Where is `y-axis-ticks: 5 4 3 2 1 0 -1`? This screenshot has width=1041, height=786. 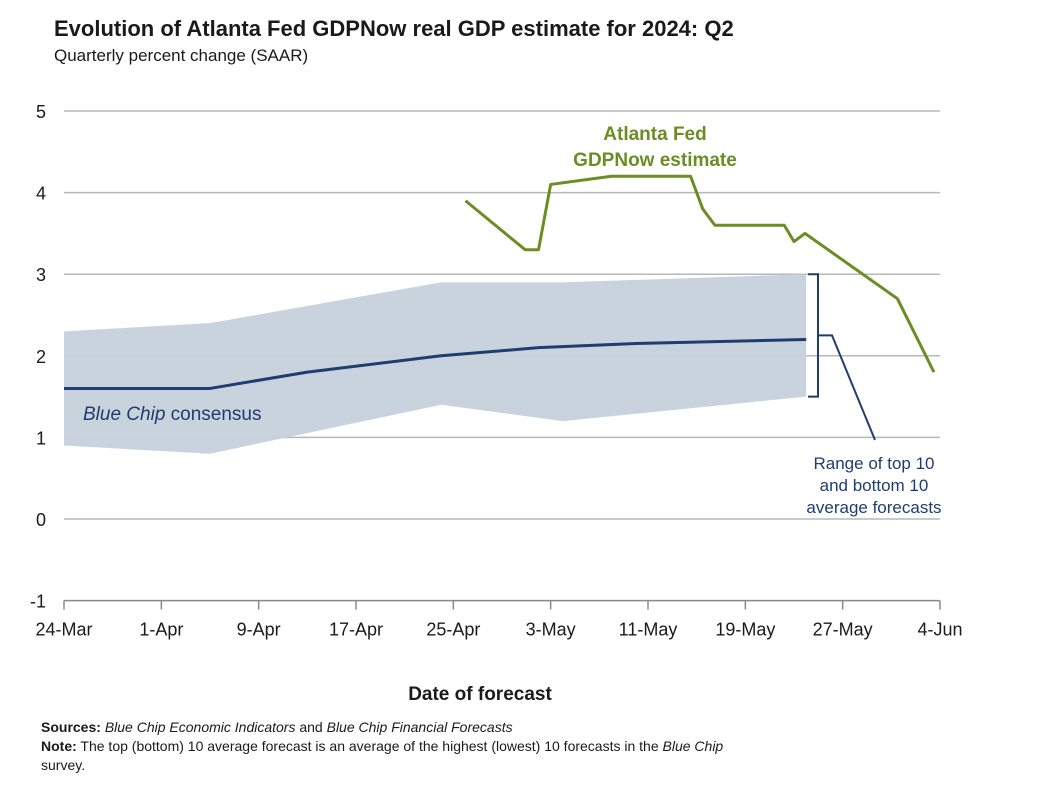
y-axis-ticks: 5 4 3 2 1 0 -1 is located at coordinates (38, 357).